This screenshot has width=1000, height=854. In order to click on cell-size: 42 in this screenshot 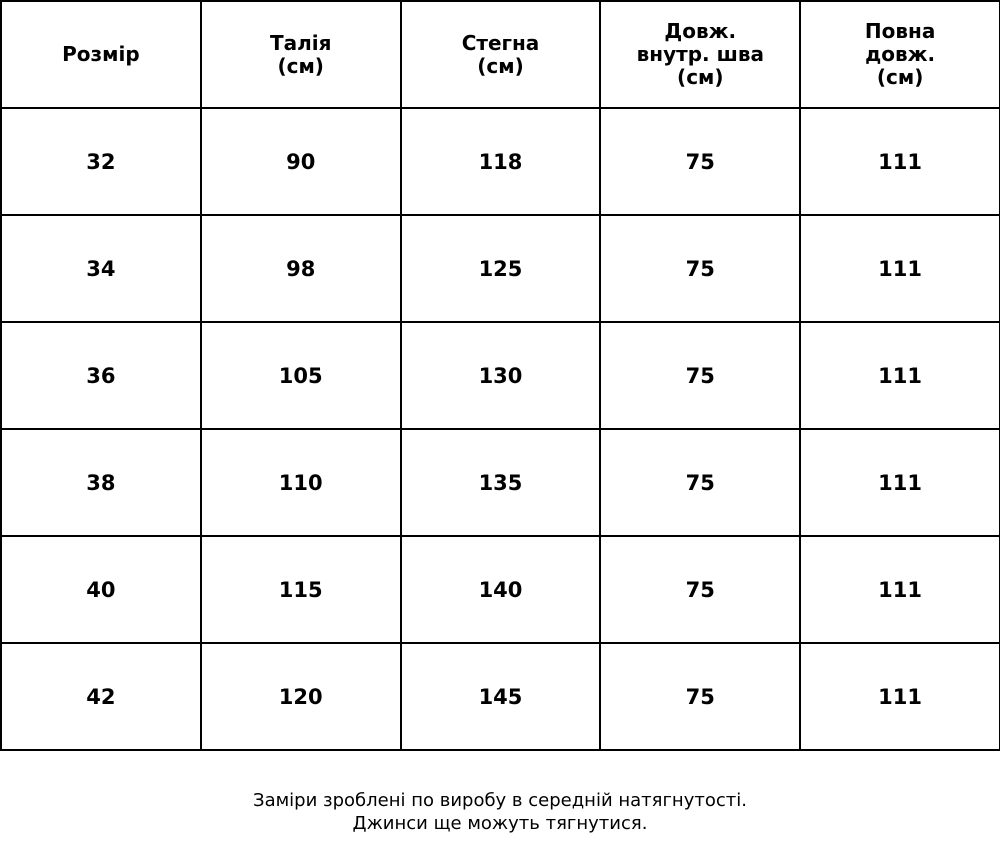, I will do `click(101, 696)`.